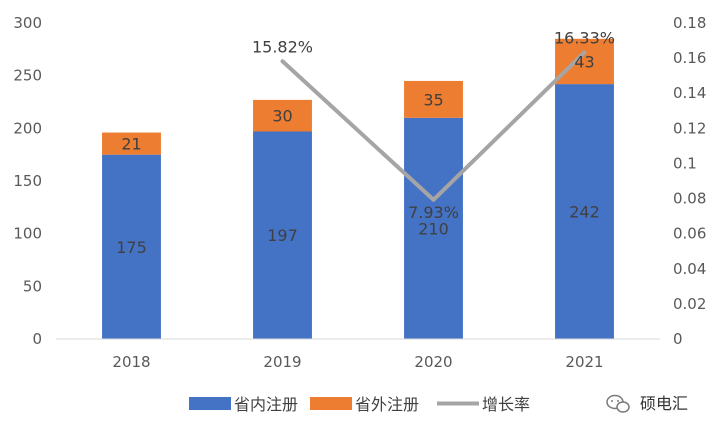 This screenshot has height=434, width=722. I want to click on y-right-tick-label: 0.06, so click(689, 234).